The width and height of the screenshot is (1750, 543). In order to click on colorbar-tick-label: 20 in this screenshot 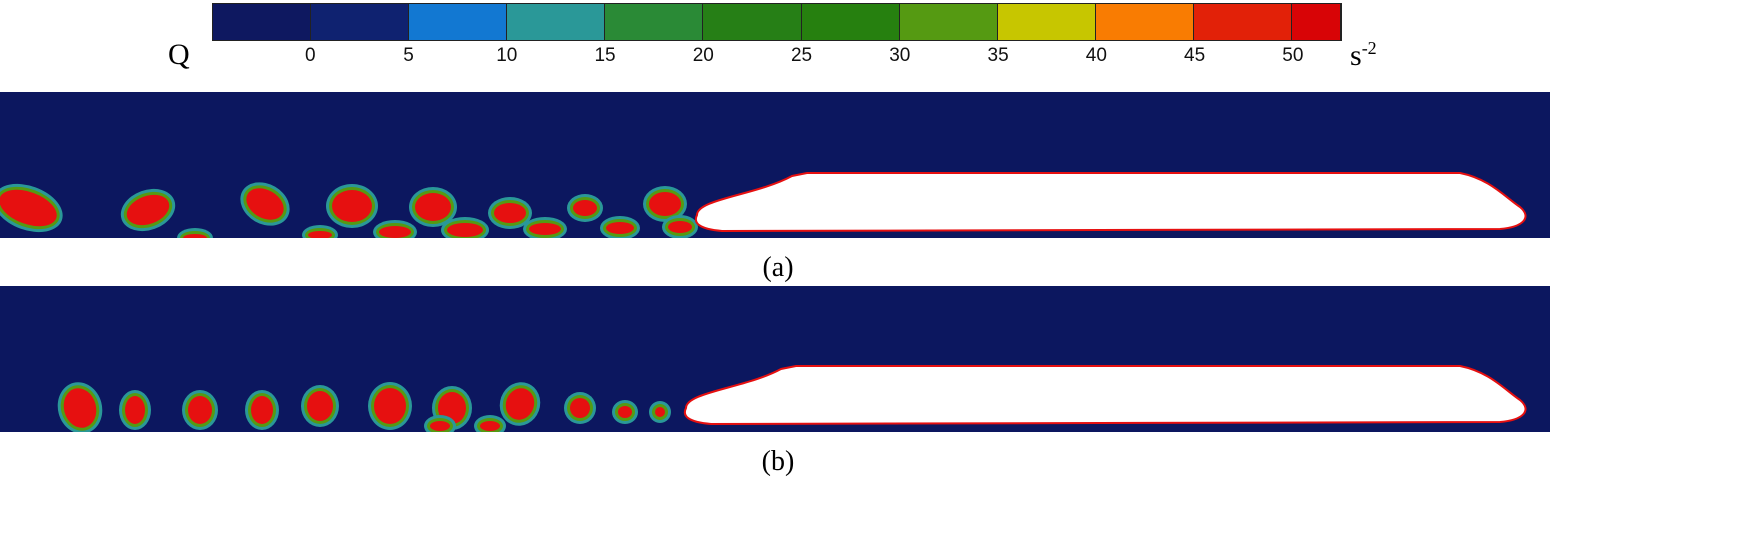, I will do `click(703, 55)`.